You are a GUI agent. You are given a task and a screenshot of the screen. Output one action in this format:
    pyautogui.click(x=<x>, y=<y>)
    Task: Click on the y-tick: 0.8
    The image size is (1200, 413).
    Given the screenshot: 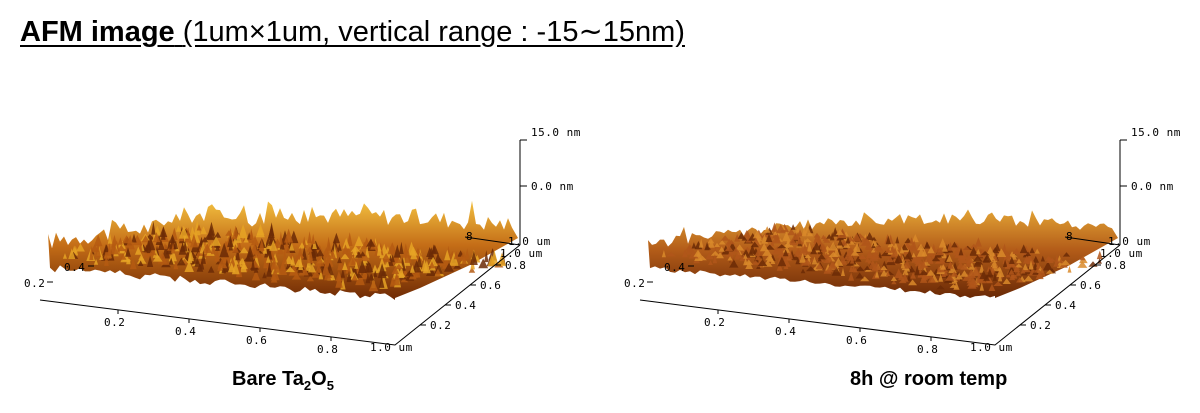 What is the action you would take?
    pyautogui.click(x=1115, y=265)
    